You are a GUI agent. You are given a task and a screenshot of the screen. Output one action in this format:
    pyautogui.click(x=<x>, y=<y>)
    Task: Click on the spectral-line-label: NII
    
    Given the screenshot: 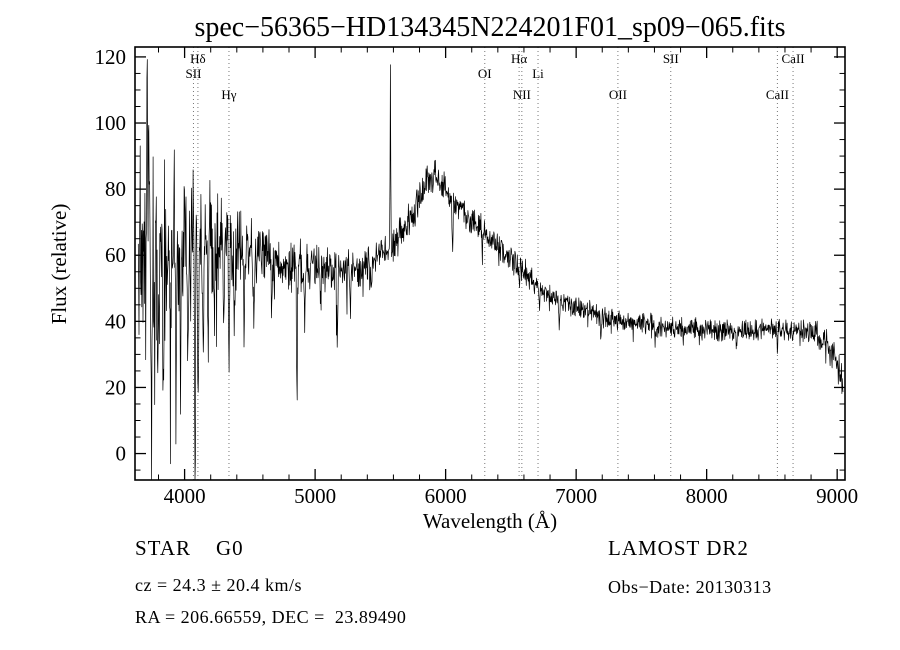 What is the action you would take?
    pyautogui.click(x=522, y=94)
    